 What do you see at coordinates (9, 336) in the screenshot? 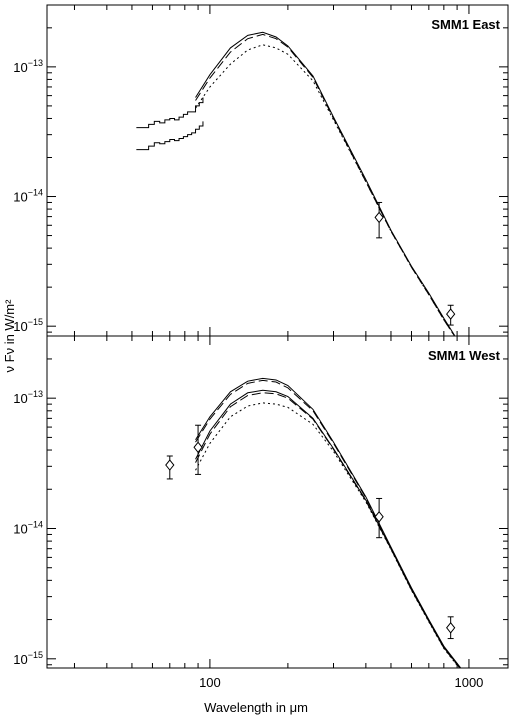
I see `y-axis-label: ν Fν in W/m²` at bounding box center [9, 336].